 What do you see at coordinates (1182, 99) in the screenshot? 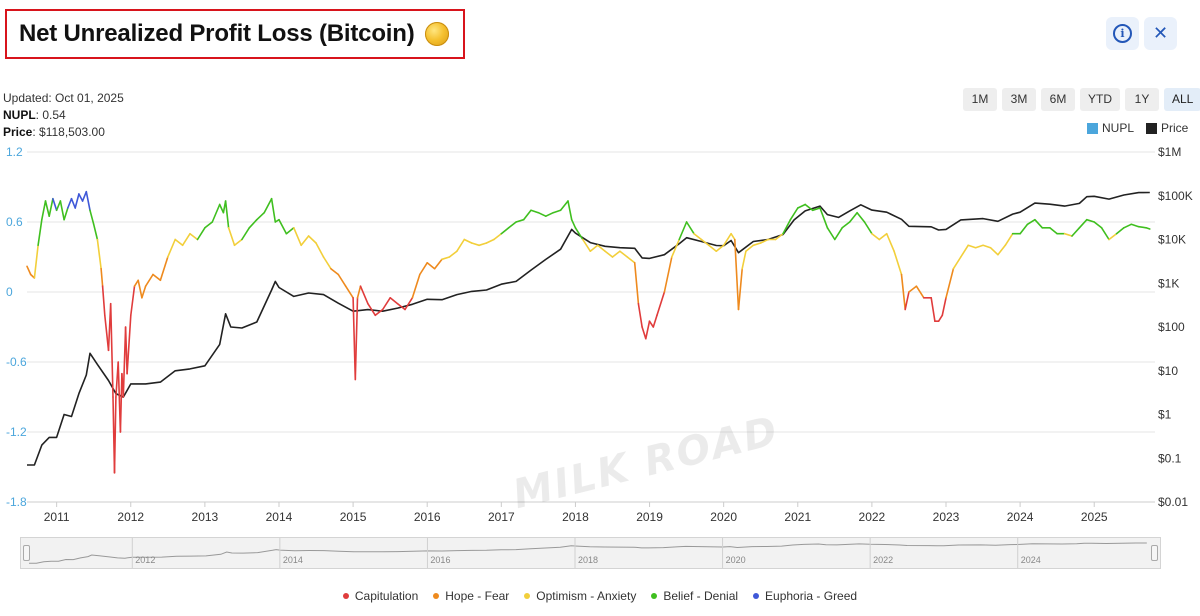
I see `range-button-all: ALL` at bounding box center [1182, 99].